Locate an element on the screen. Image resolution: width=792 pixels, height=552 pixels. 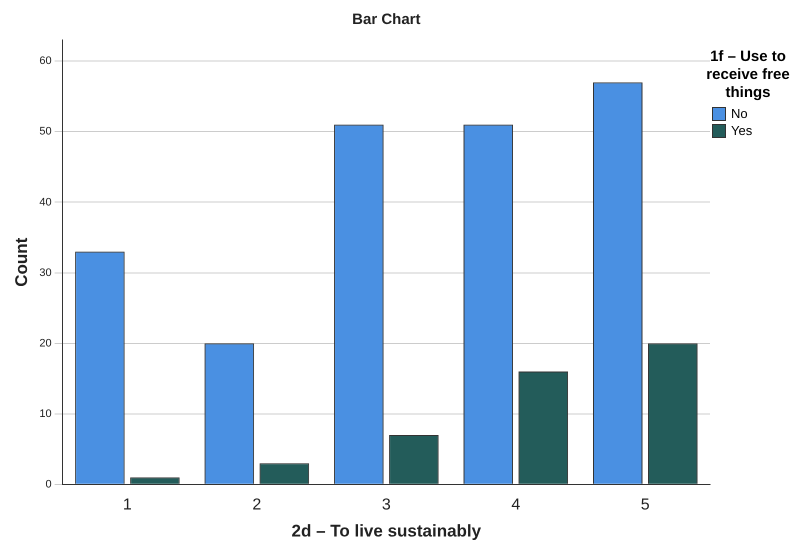
y-tick-label: 40 is located at coordinates (45, 202).